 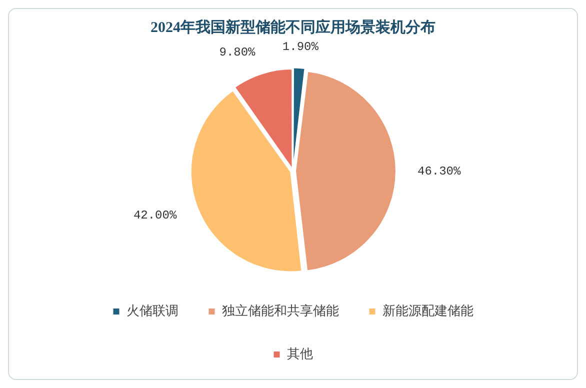 I want to click on legend-label: 独立储能和共享储能, so click(x=280, y=310).